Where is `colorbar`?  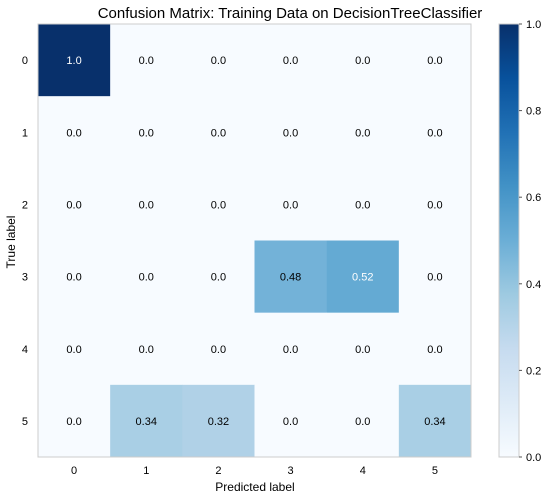 colorbar is located at coordinates (509, 240).